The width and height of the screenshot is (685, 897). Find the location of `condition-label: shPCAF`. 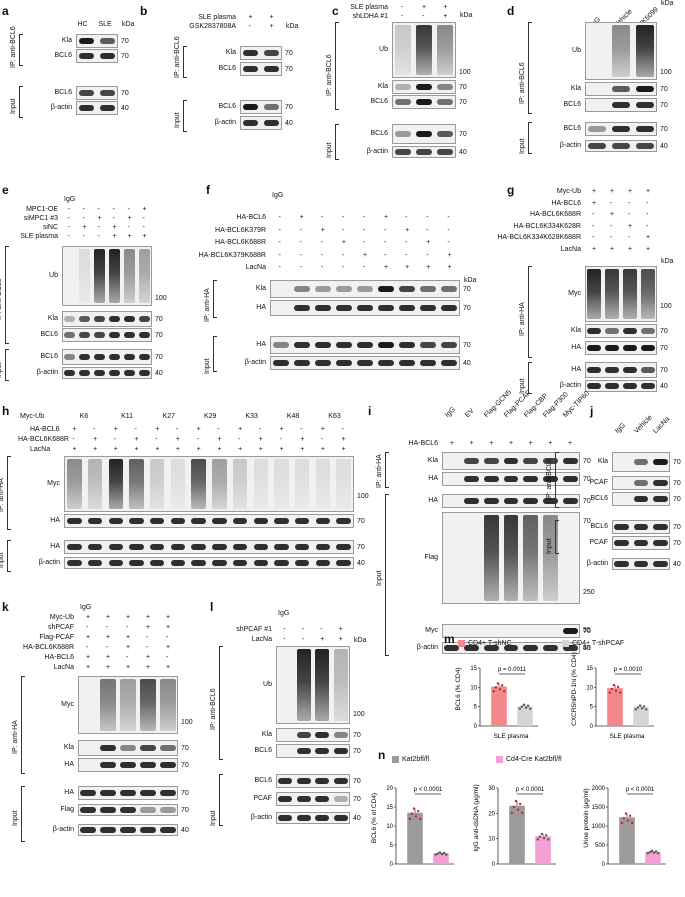

condition-label: shPCAF is located at coordinates (60, 627).